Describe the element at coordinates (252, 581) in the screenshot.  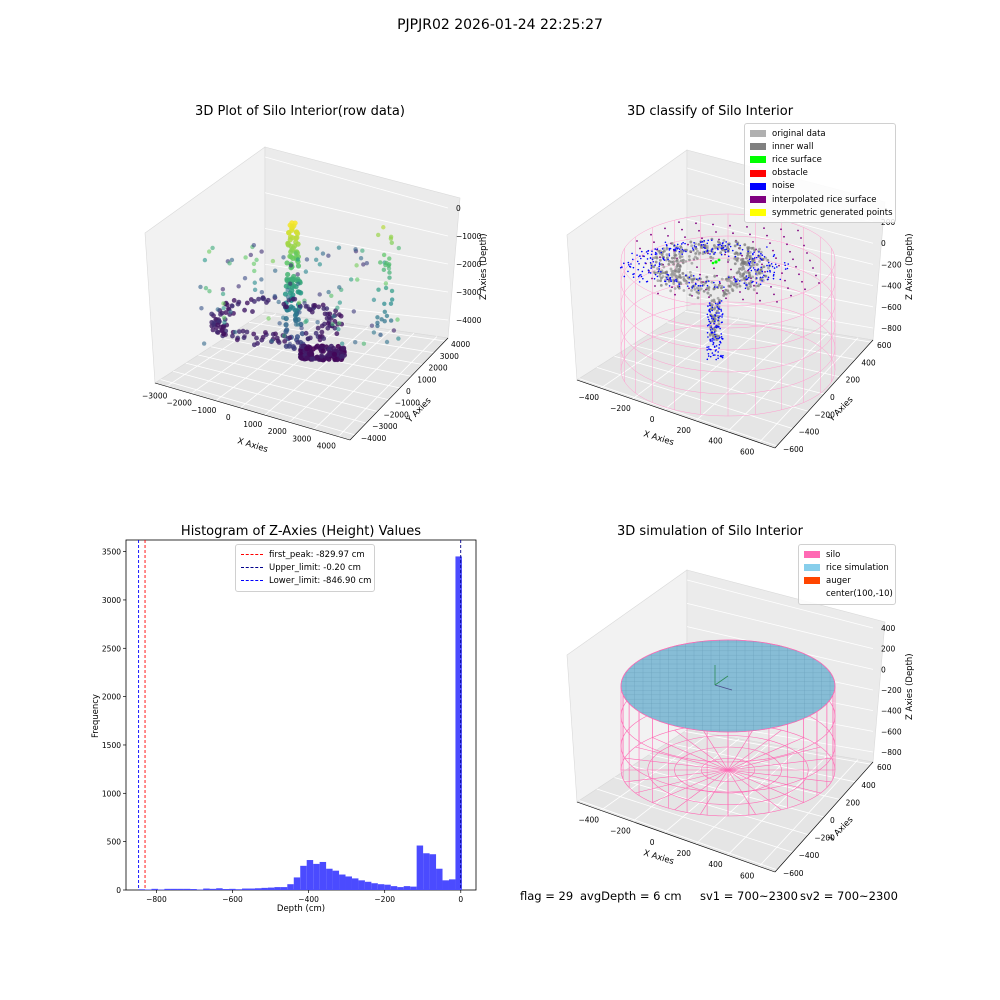
I see `legend-line-swatch` at that location.